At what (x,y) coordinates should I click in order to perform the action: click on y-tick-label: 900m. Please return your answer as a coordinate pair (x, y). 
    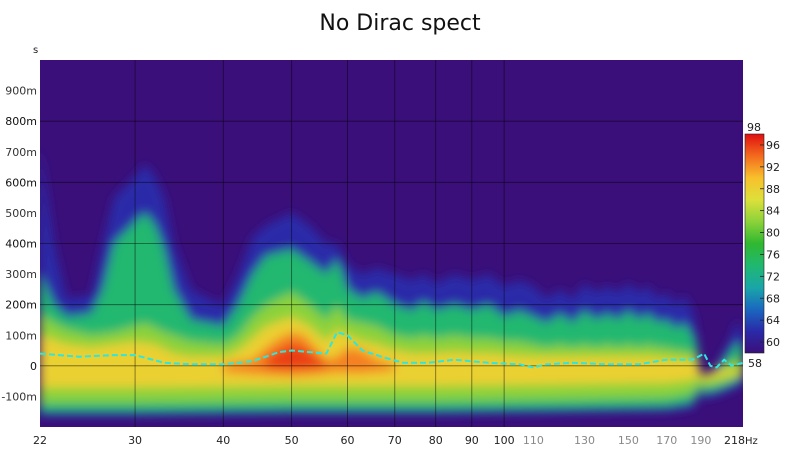
    Looking at the image, I should click on (21, 91).